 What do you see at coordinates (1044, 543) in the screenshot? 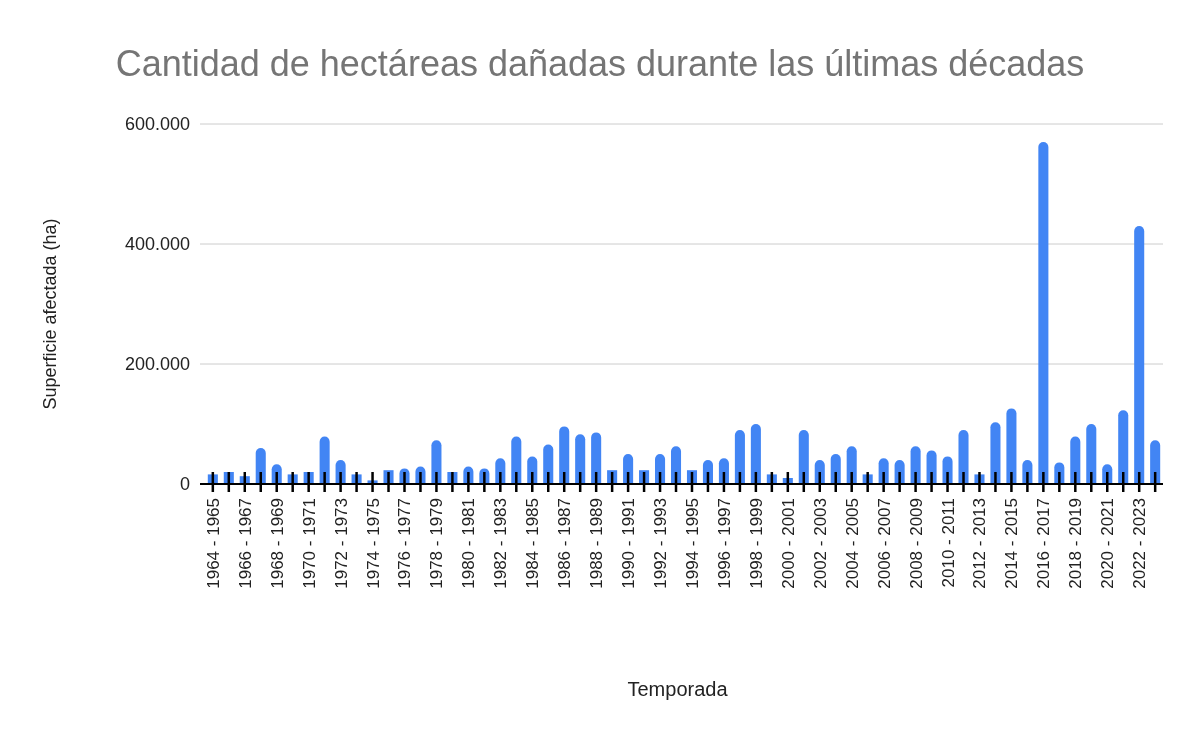
I see `x-tick-label: 2016 - 2017` at bounding box center [1044, 543].